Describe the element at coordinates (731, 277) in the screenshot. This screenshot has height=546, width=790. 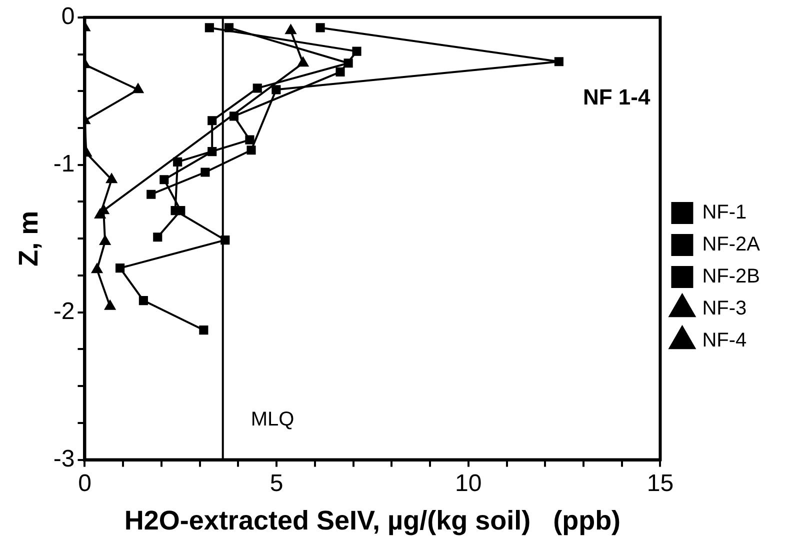
I see `legend-label: NF-2B` at that location.